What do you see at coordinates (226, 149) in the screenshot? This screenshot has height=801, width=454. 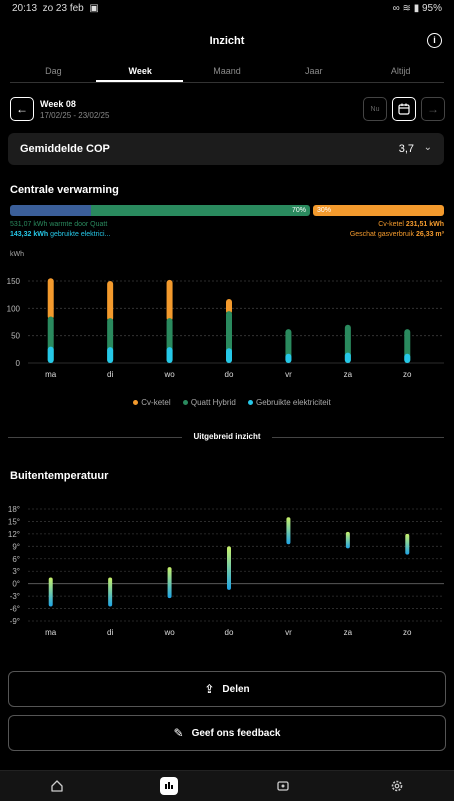 I see `cop-selector: Gemiddelde COP 3,7 ⌄` at bounding box center [226, 149].